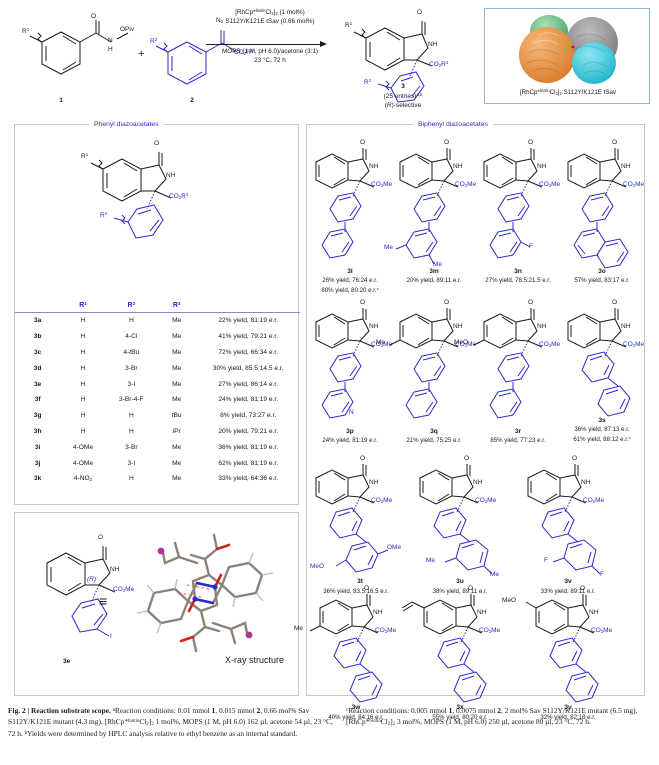  I want to click on compound-name: 3n, so click(518, 271).